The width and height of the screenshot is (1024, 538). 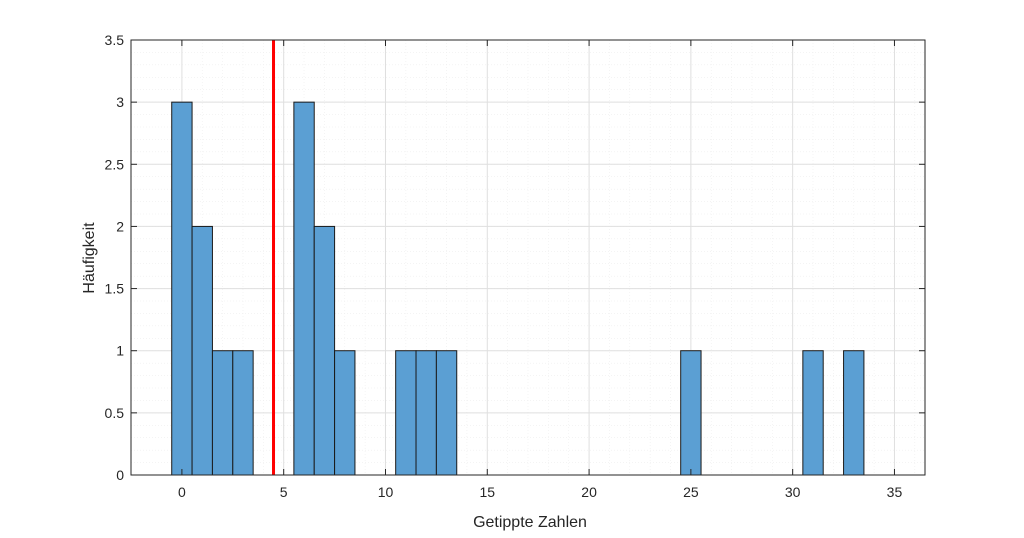 What do you see at coordinates (89, 258) in the screenshot?
I see `y-axis-title: Häufigkeit` at bounding box center [89, 258].